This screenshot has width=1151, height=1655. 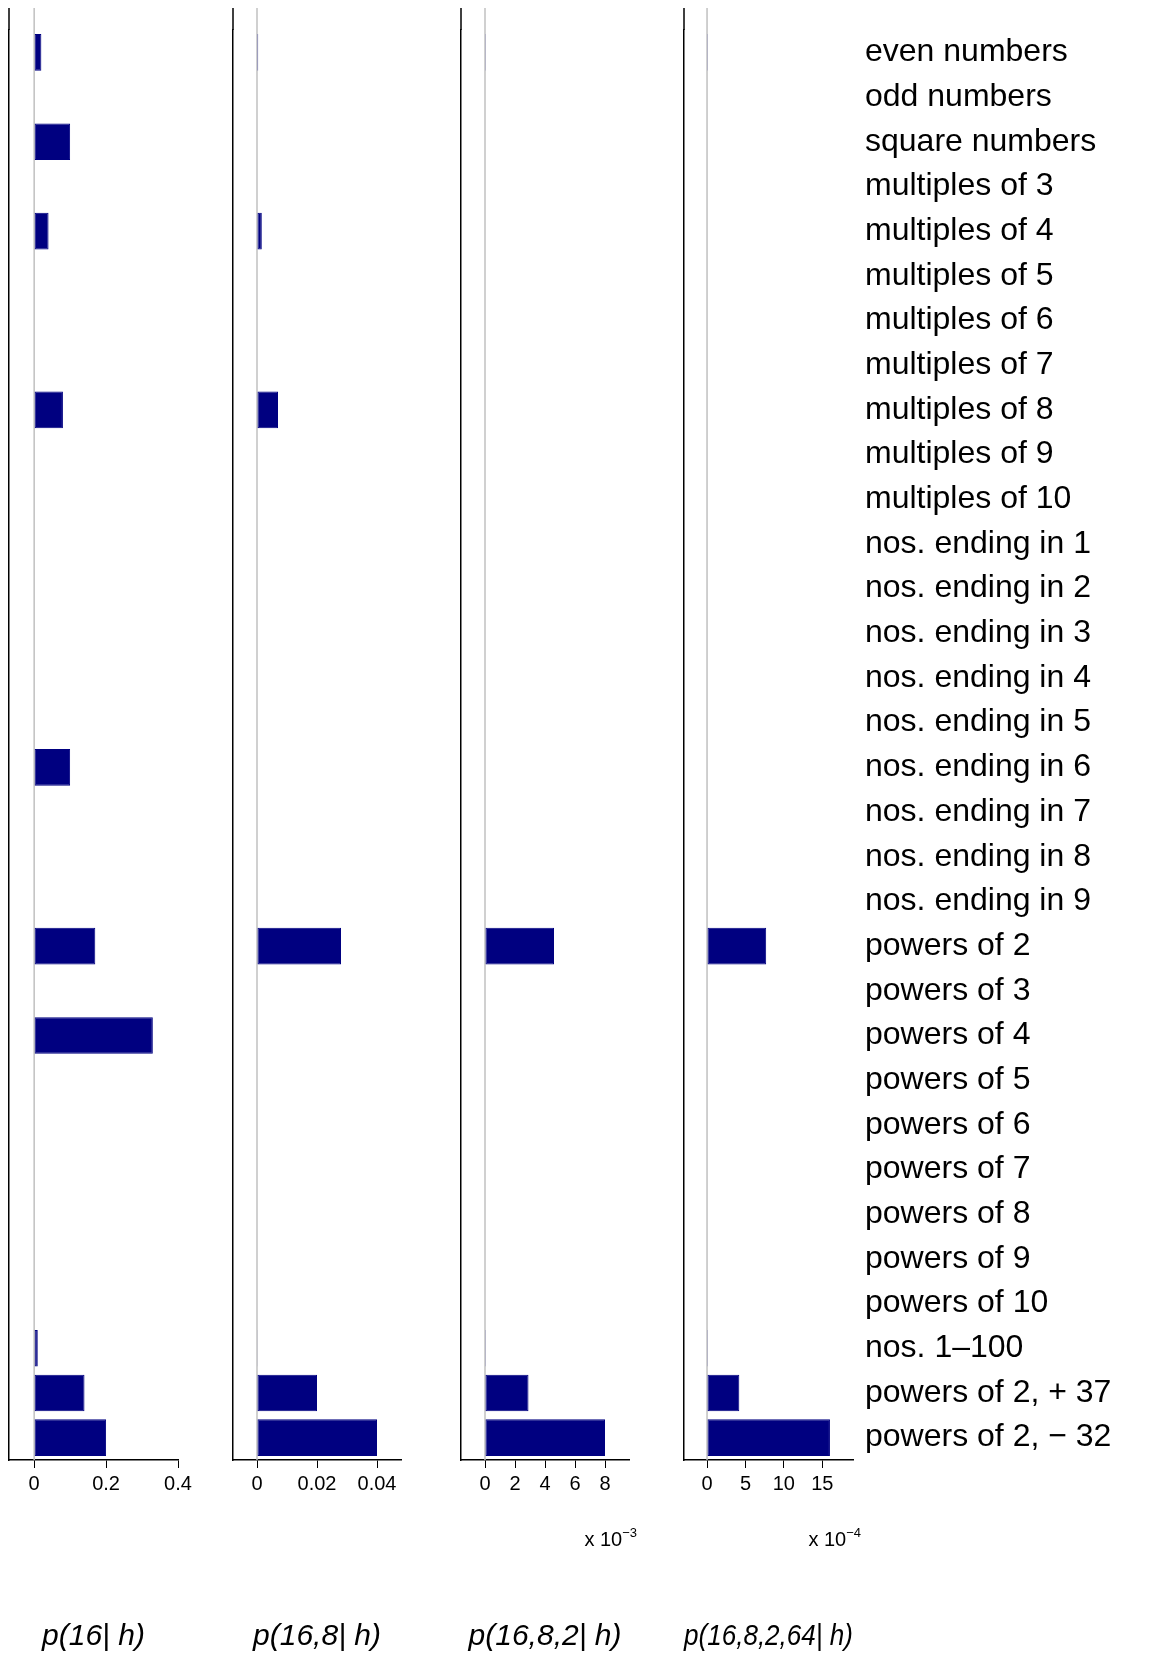 What do you see at coordinates (978, 541) in the screenshot?
I see `y-tick-label: nos. ending in 1` at bounding box center [978, 541].